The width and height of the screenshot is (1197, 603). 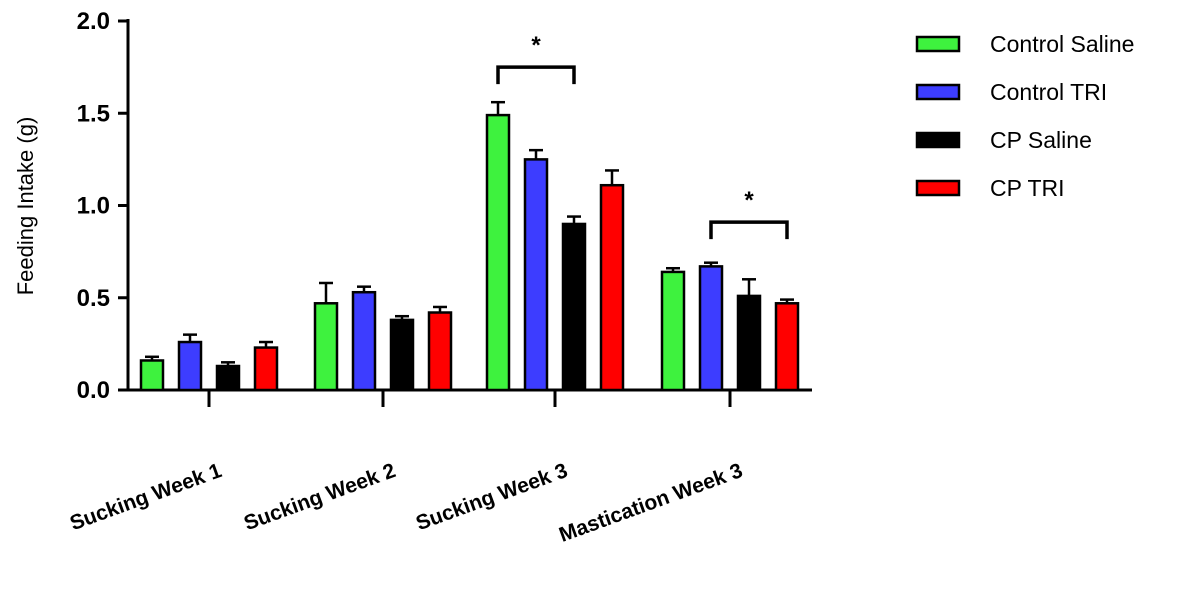 I want to click on x-tick-label: Sucking Week 3, so click(x=492, y=497).